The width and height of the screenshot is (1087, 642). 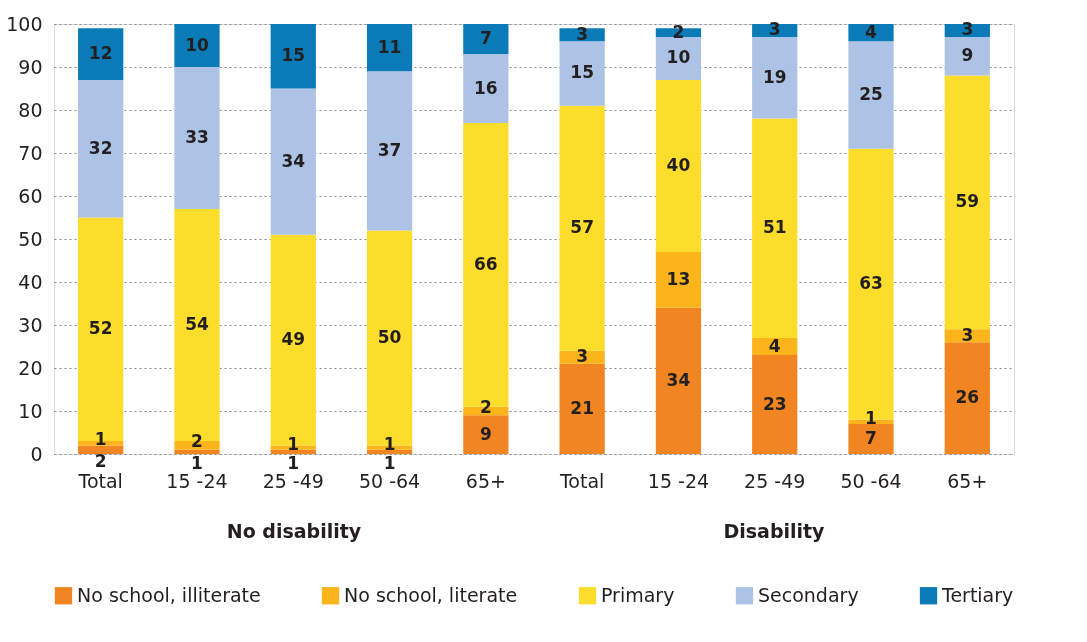 I want to click on data-label: 12, so click(x=100, y=53).